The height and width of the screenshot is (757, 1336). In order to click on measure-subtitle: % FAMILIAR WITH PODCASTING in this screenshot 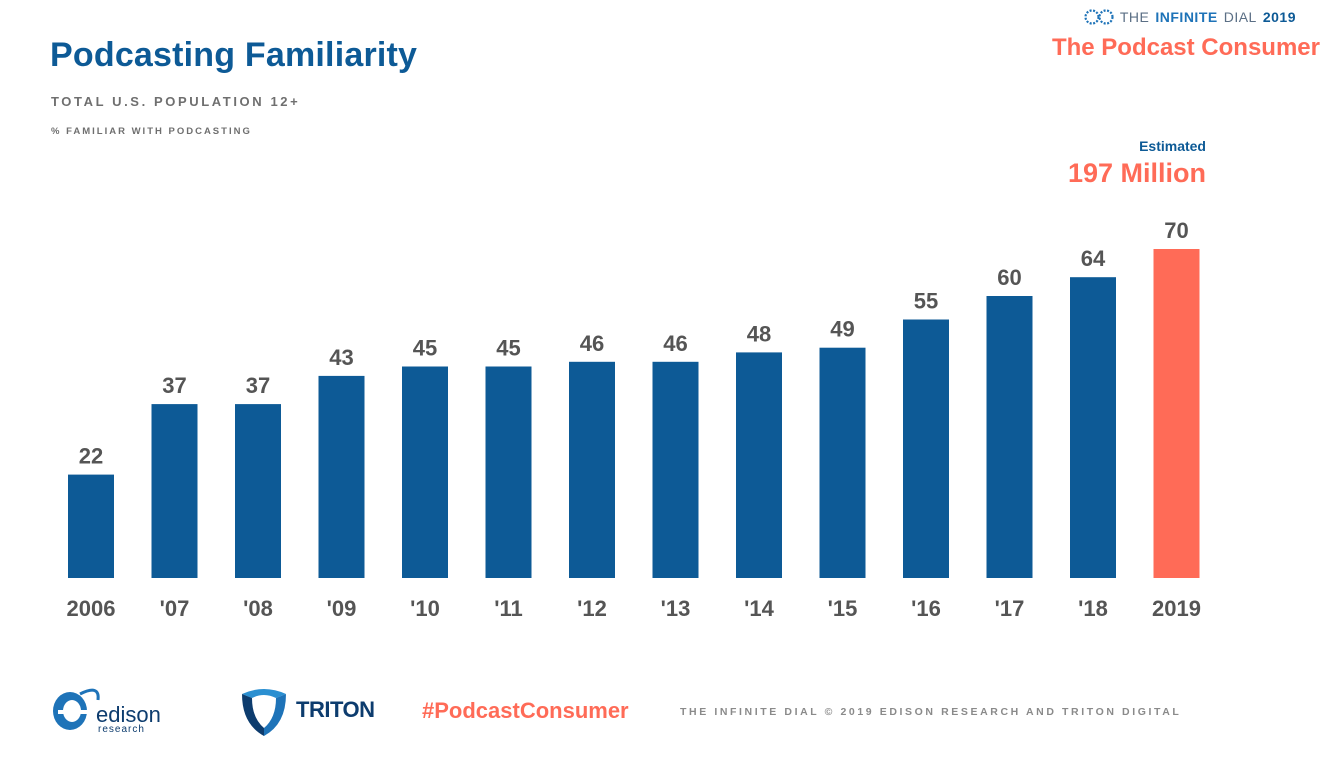, I will do `click(151, 131)`.